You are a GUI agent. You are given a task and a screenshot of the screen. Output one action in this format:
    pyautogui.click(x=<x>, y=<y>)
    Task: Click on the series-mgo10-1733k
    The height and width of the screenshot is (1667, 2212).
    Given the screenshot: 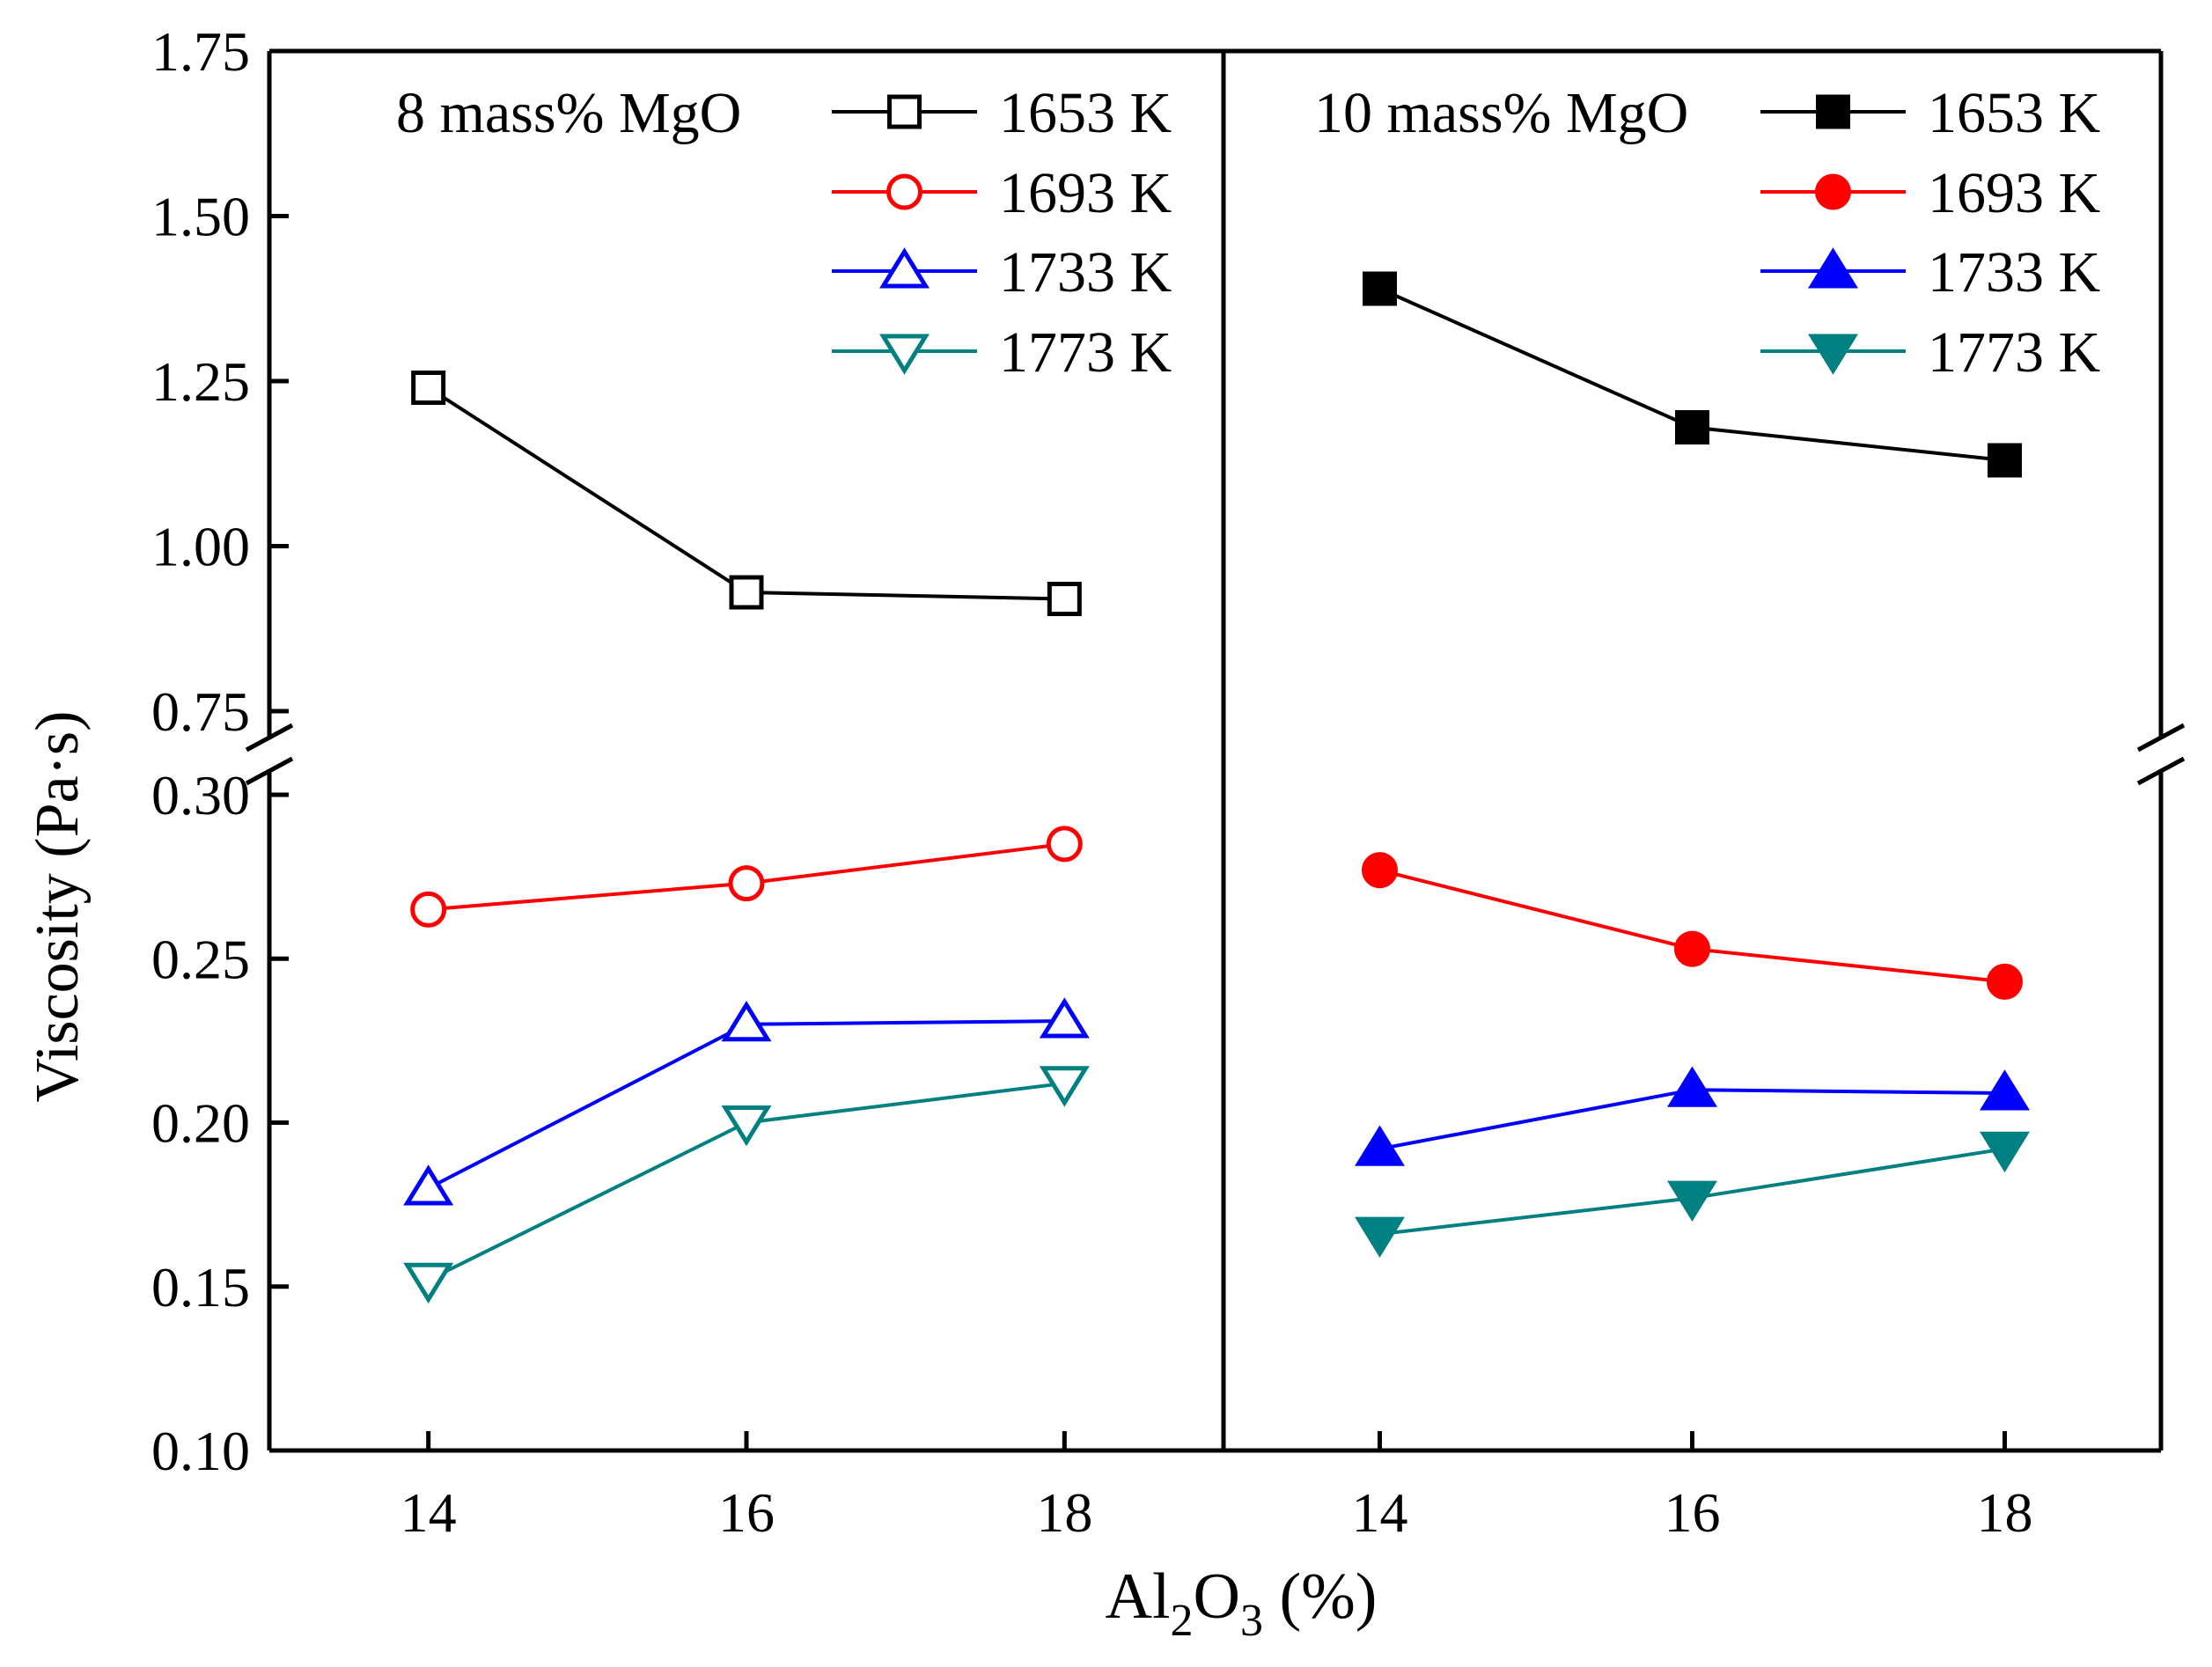 What is the action you would take?
    pyautogui.click(x=1693, y=1116)
    